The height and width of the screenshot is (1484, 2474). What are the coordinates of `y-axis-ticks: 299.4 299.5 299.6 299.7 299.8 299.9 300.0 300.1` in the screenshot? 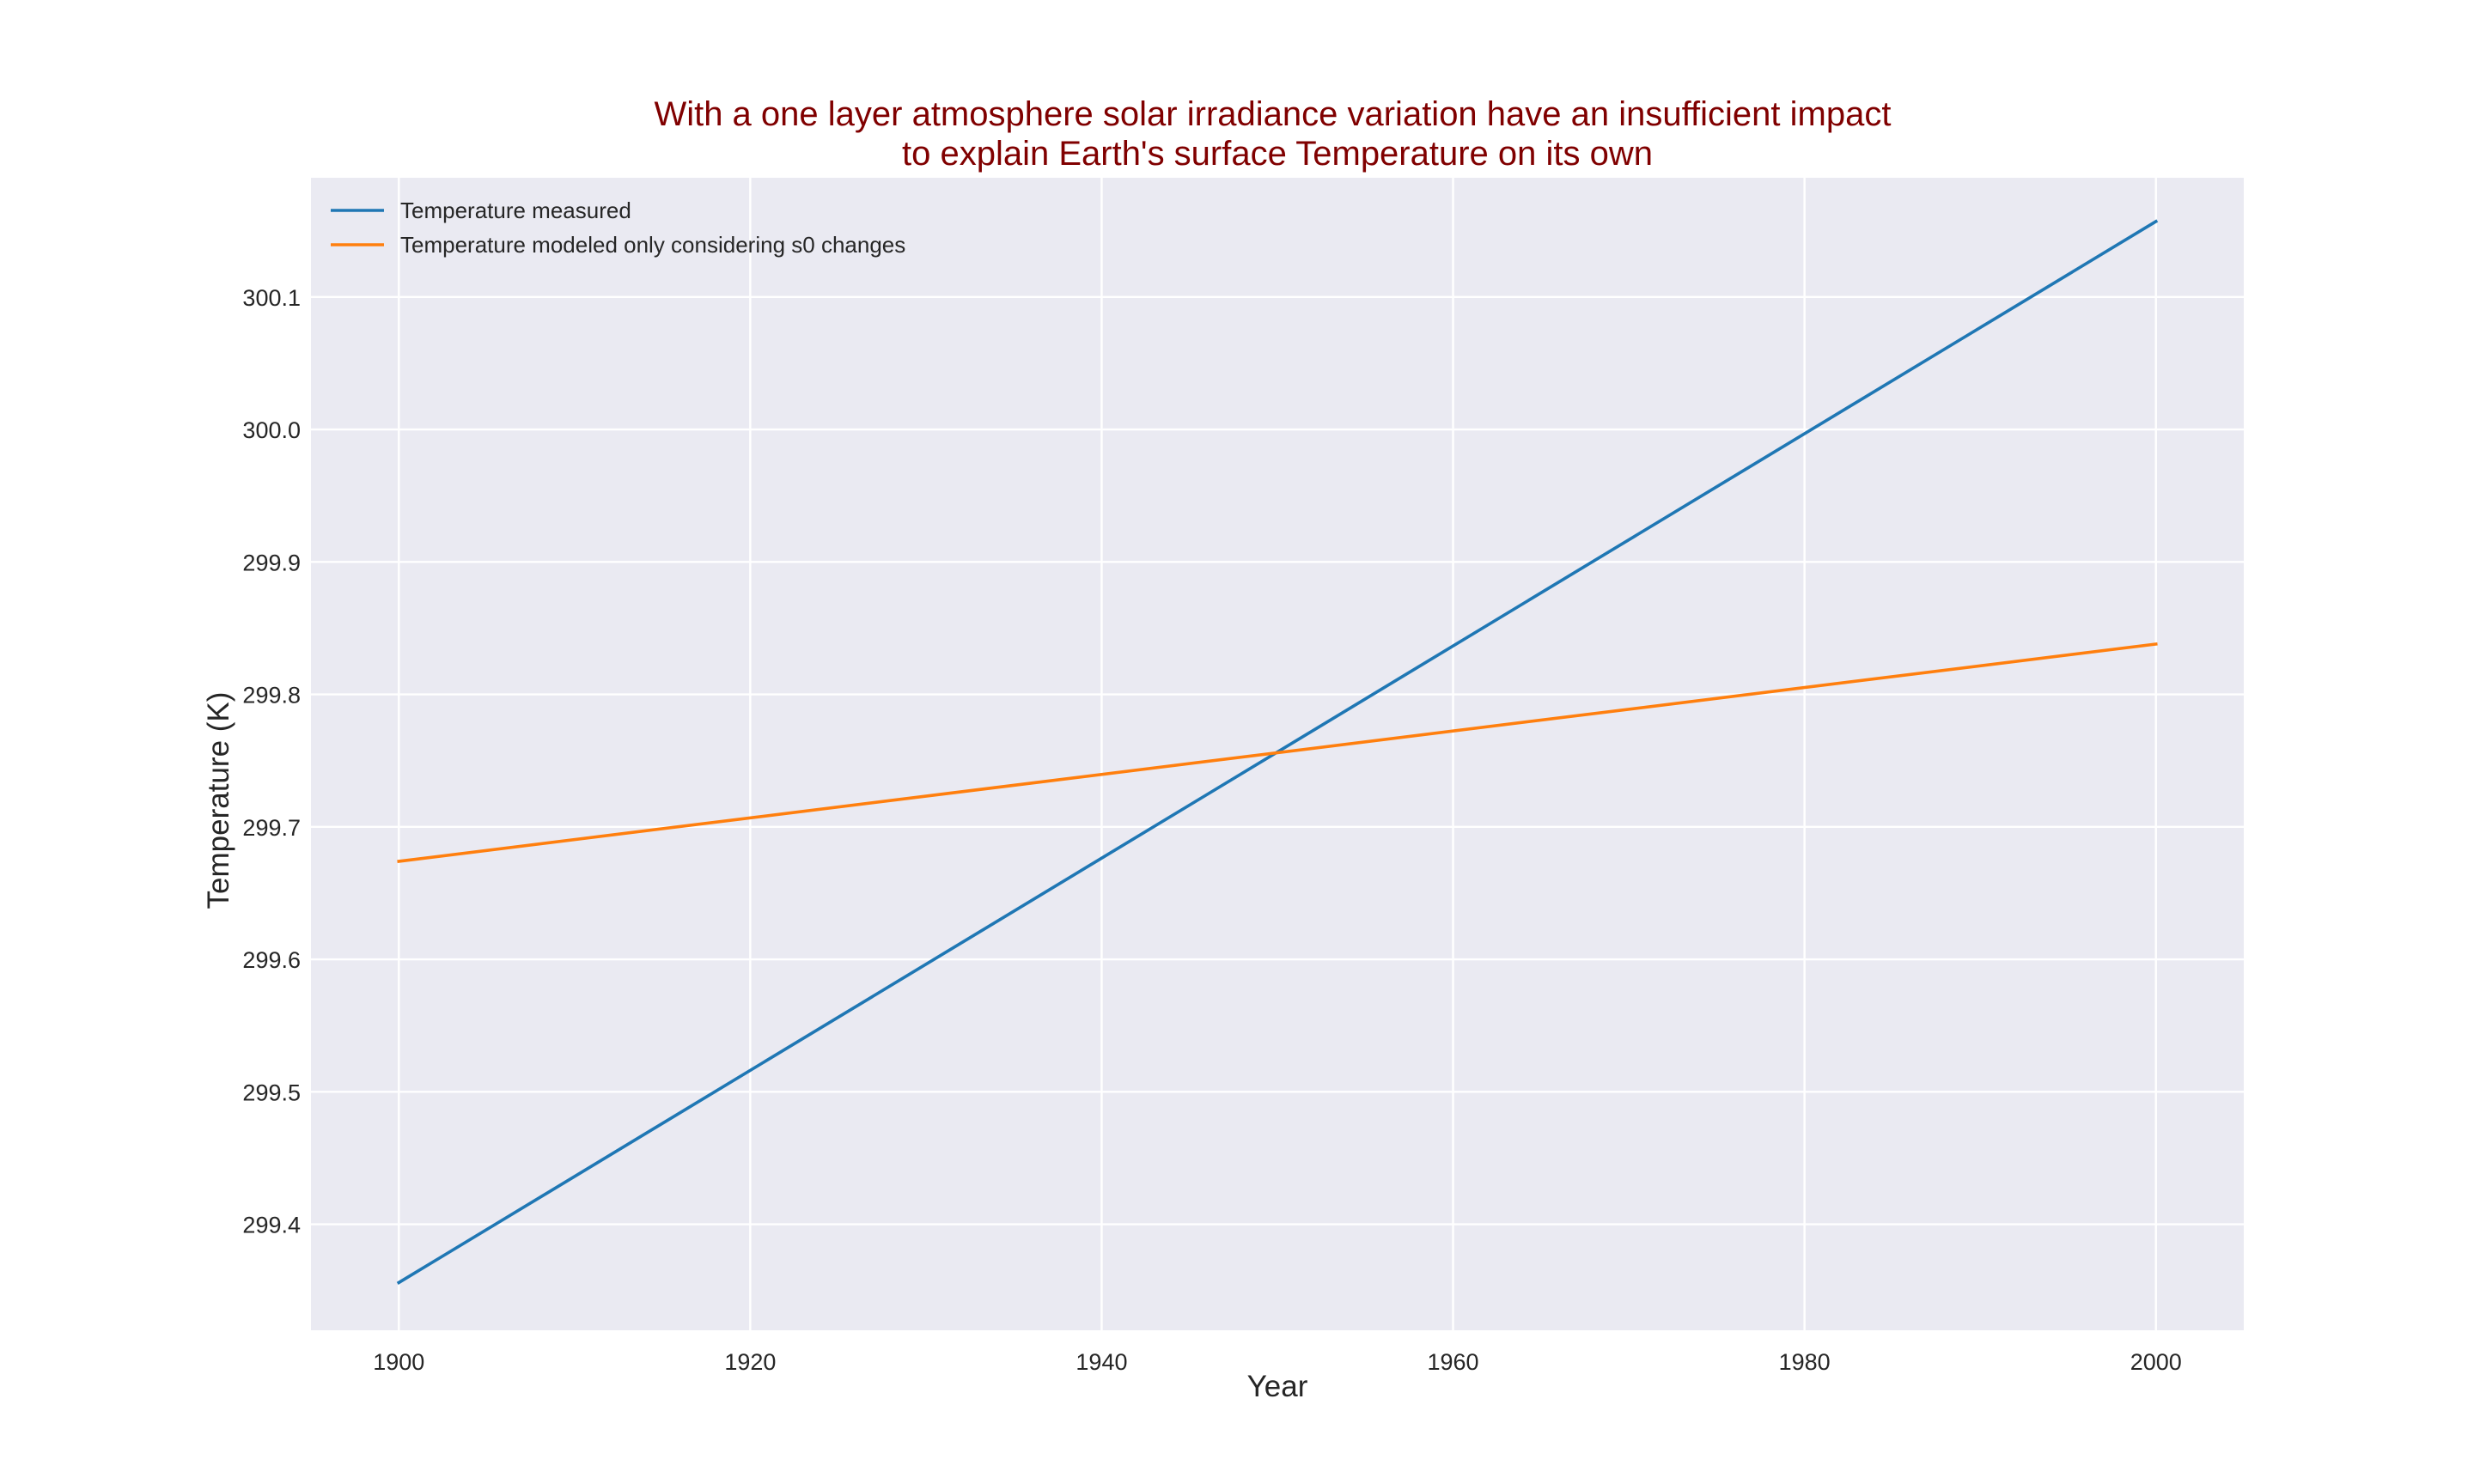 It's located at (271, 762).